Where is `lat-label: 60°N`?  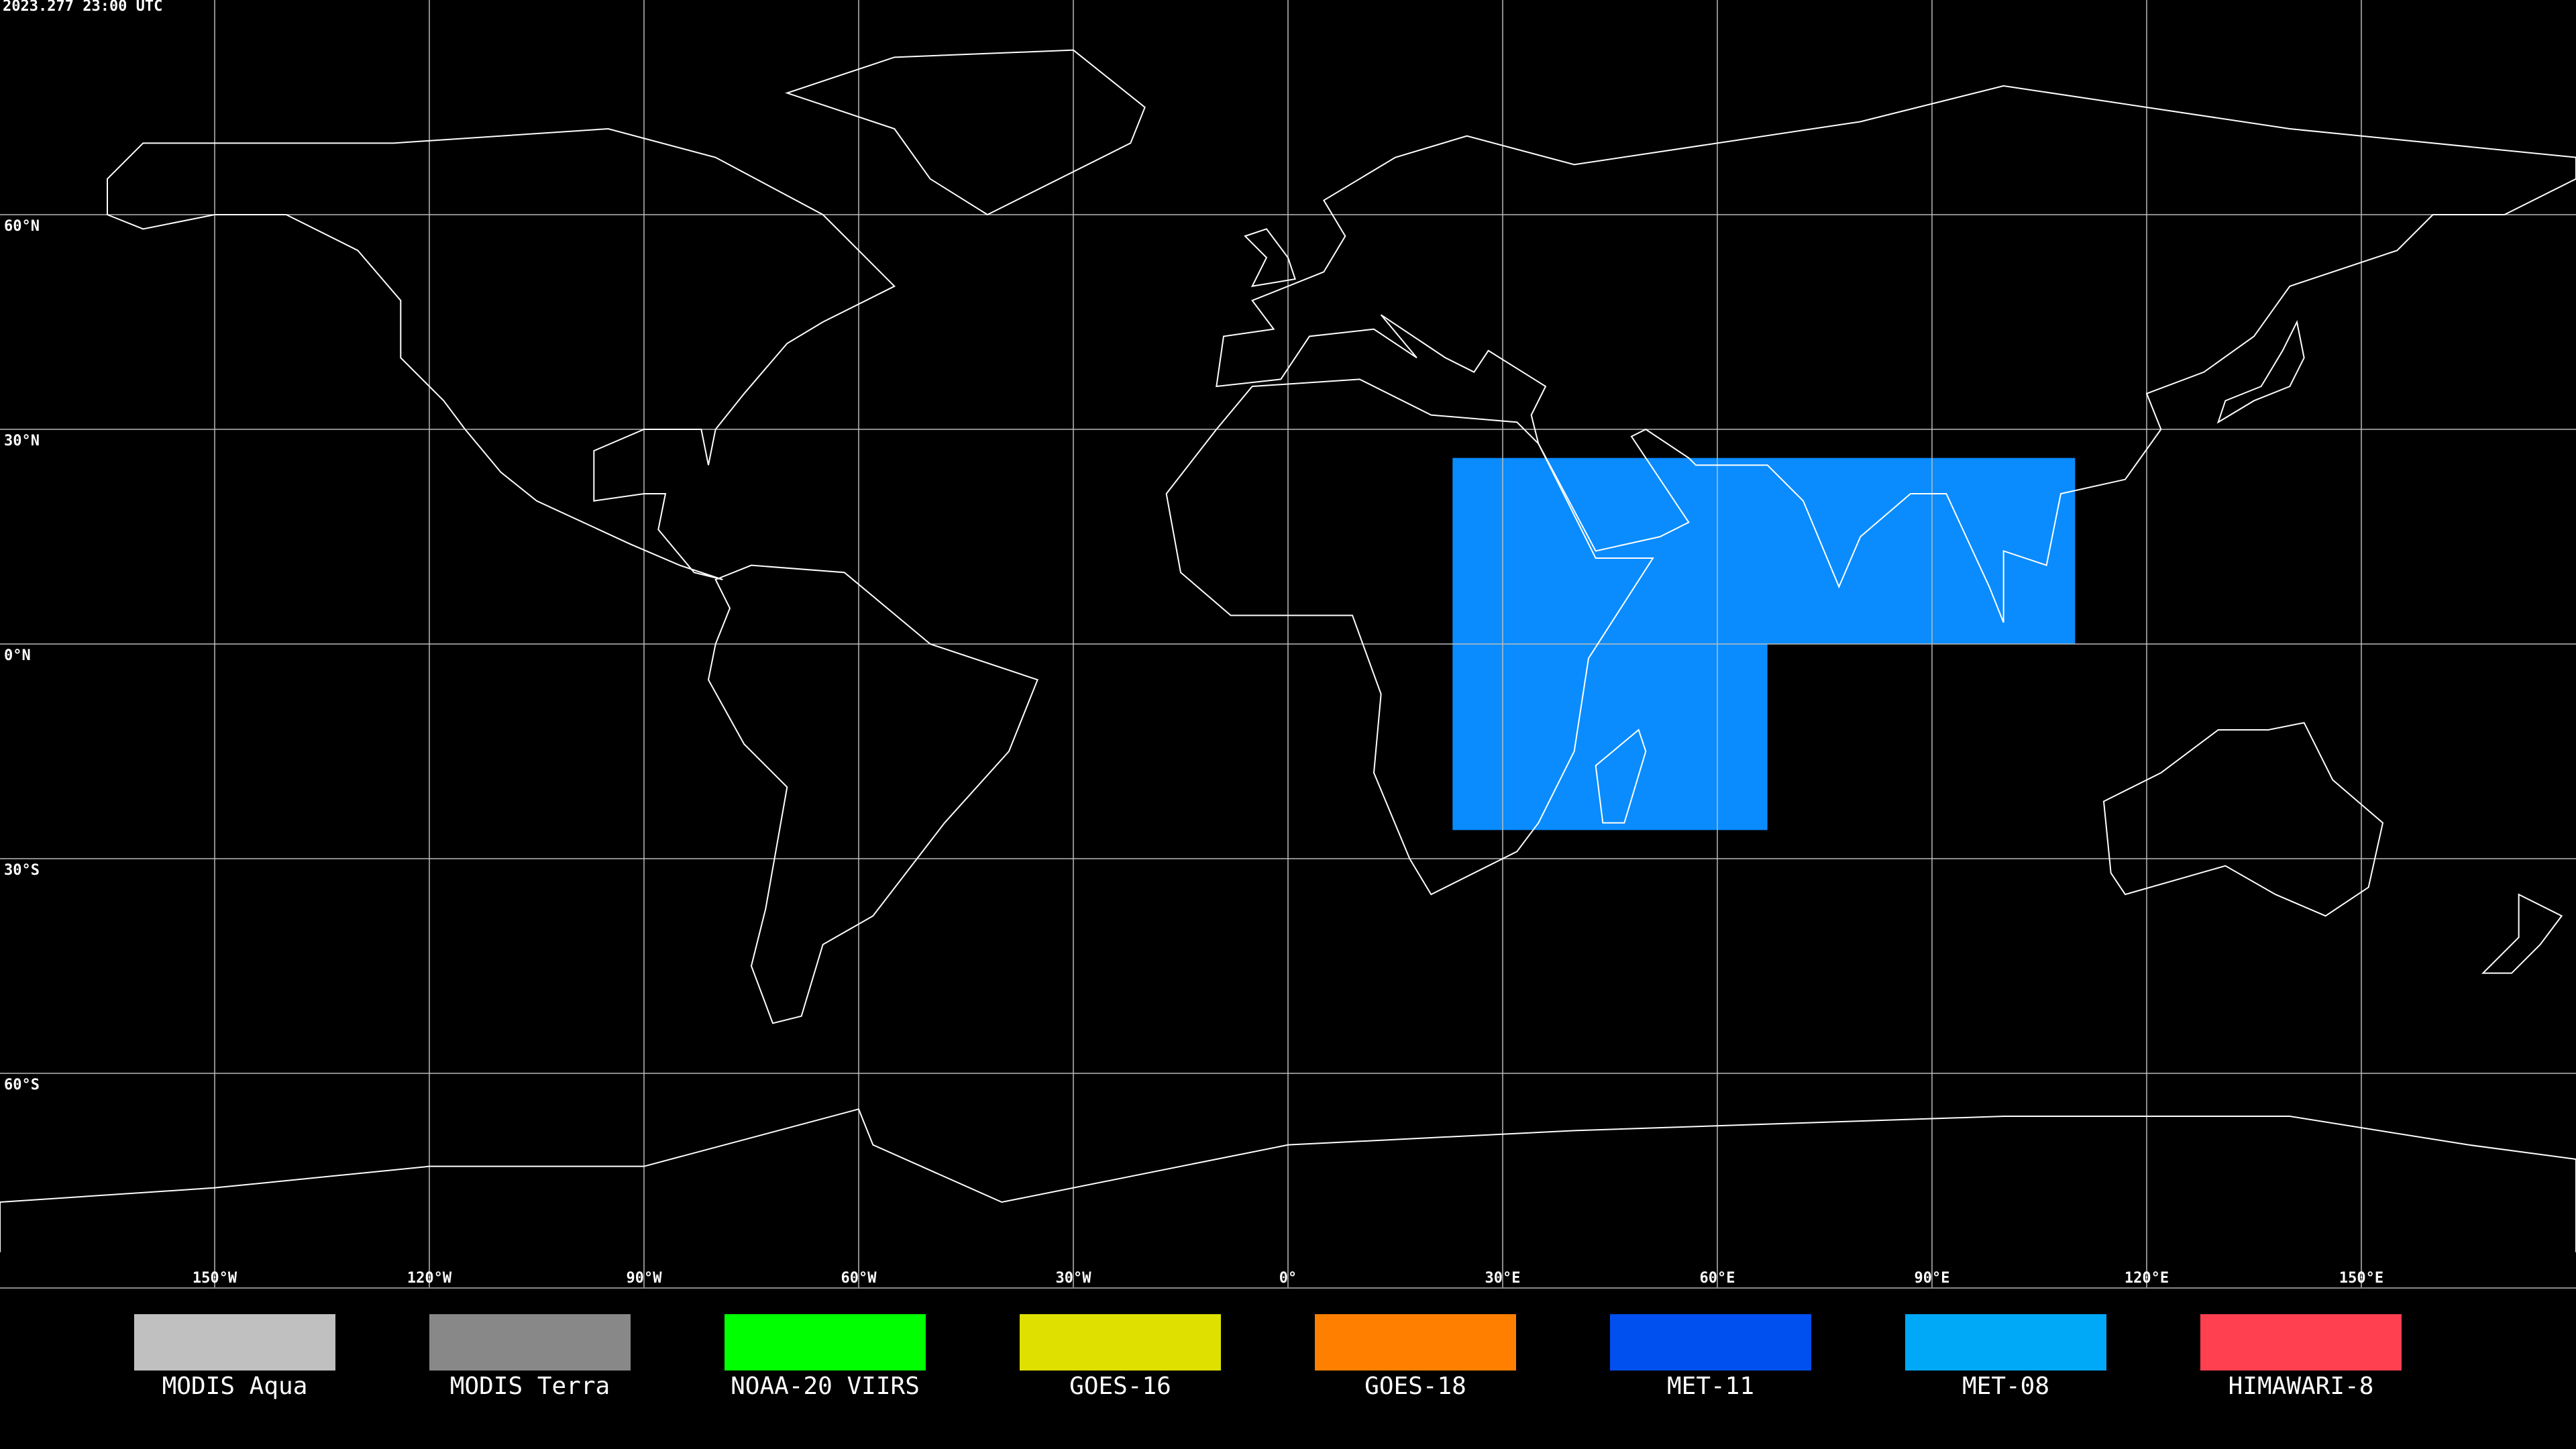 lat-label: 60°N is located at coordinates (22, 226).